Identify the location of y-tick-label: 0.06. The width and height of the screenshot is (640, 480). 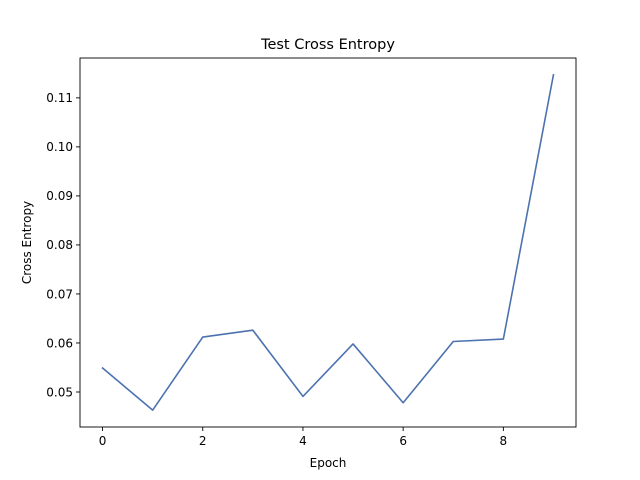
(59, 343).